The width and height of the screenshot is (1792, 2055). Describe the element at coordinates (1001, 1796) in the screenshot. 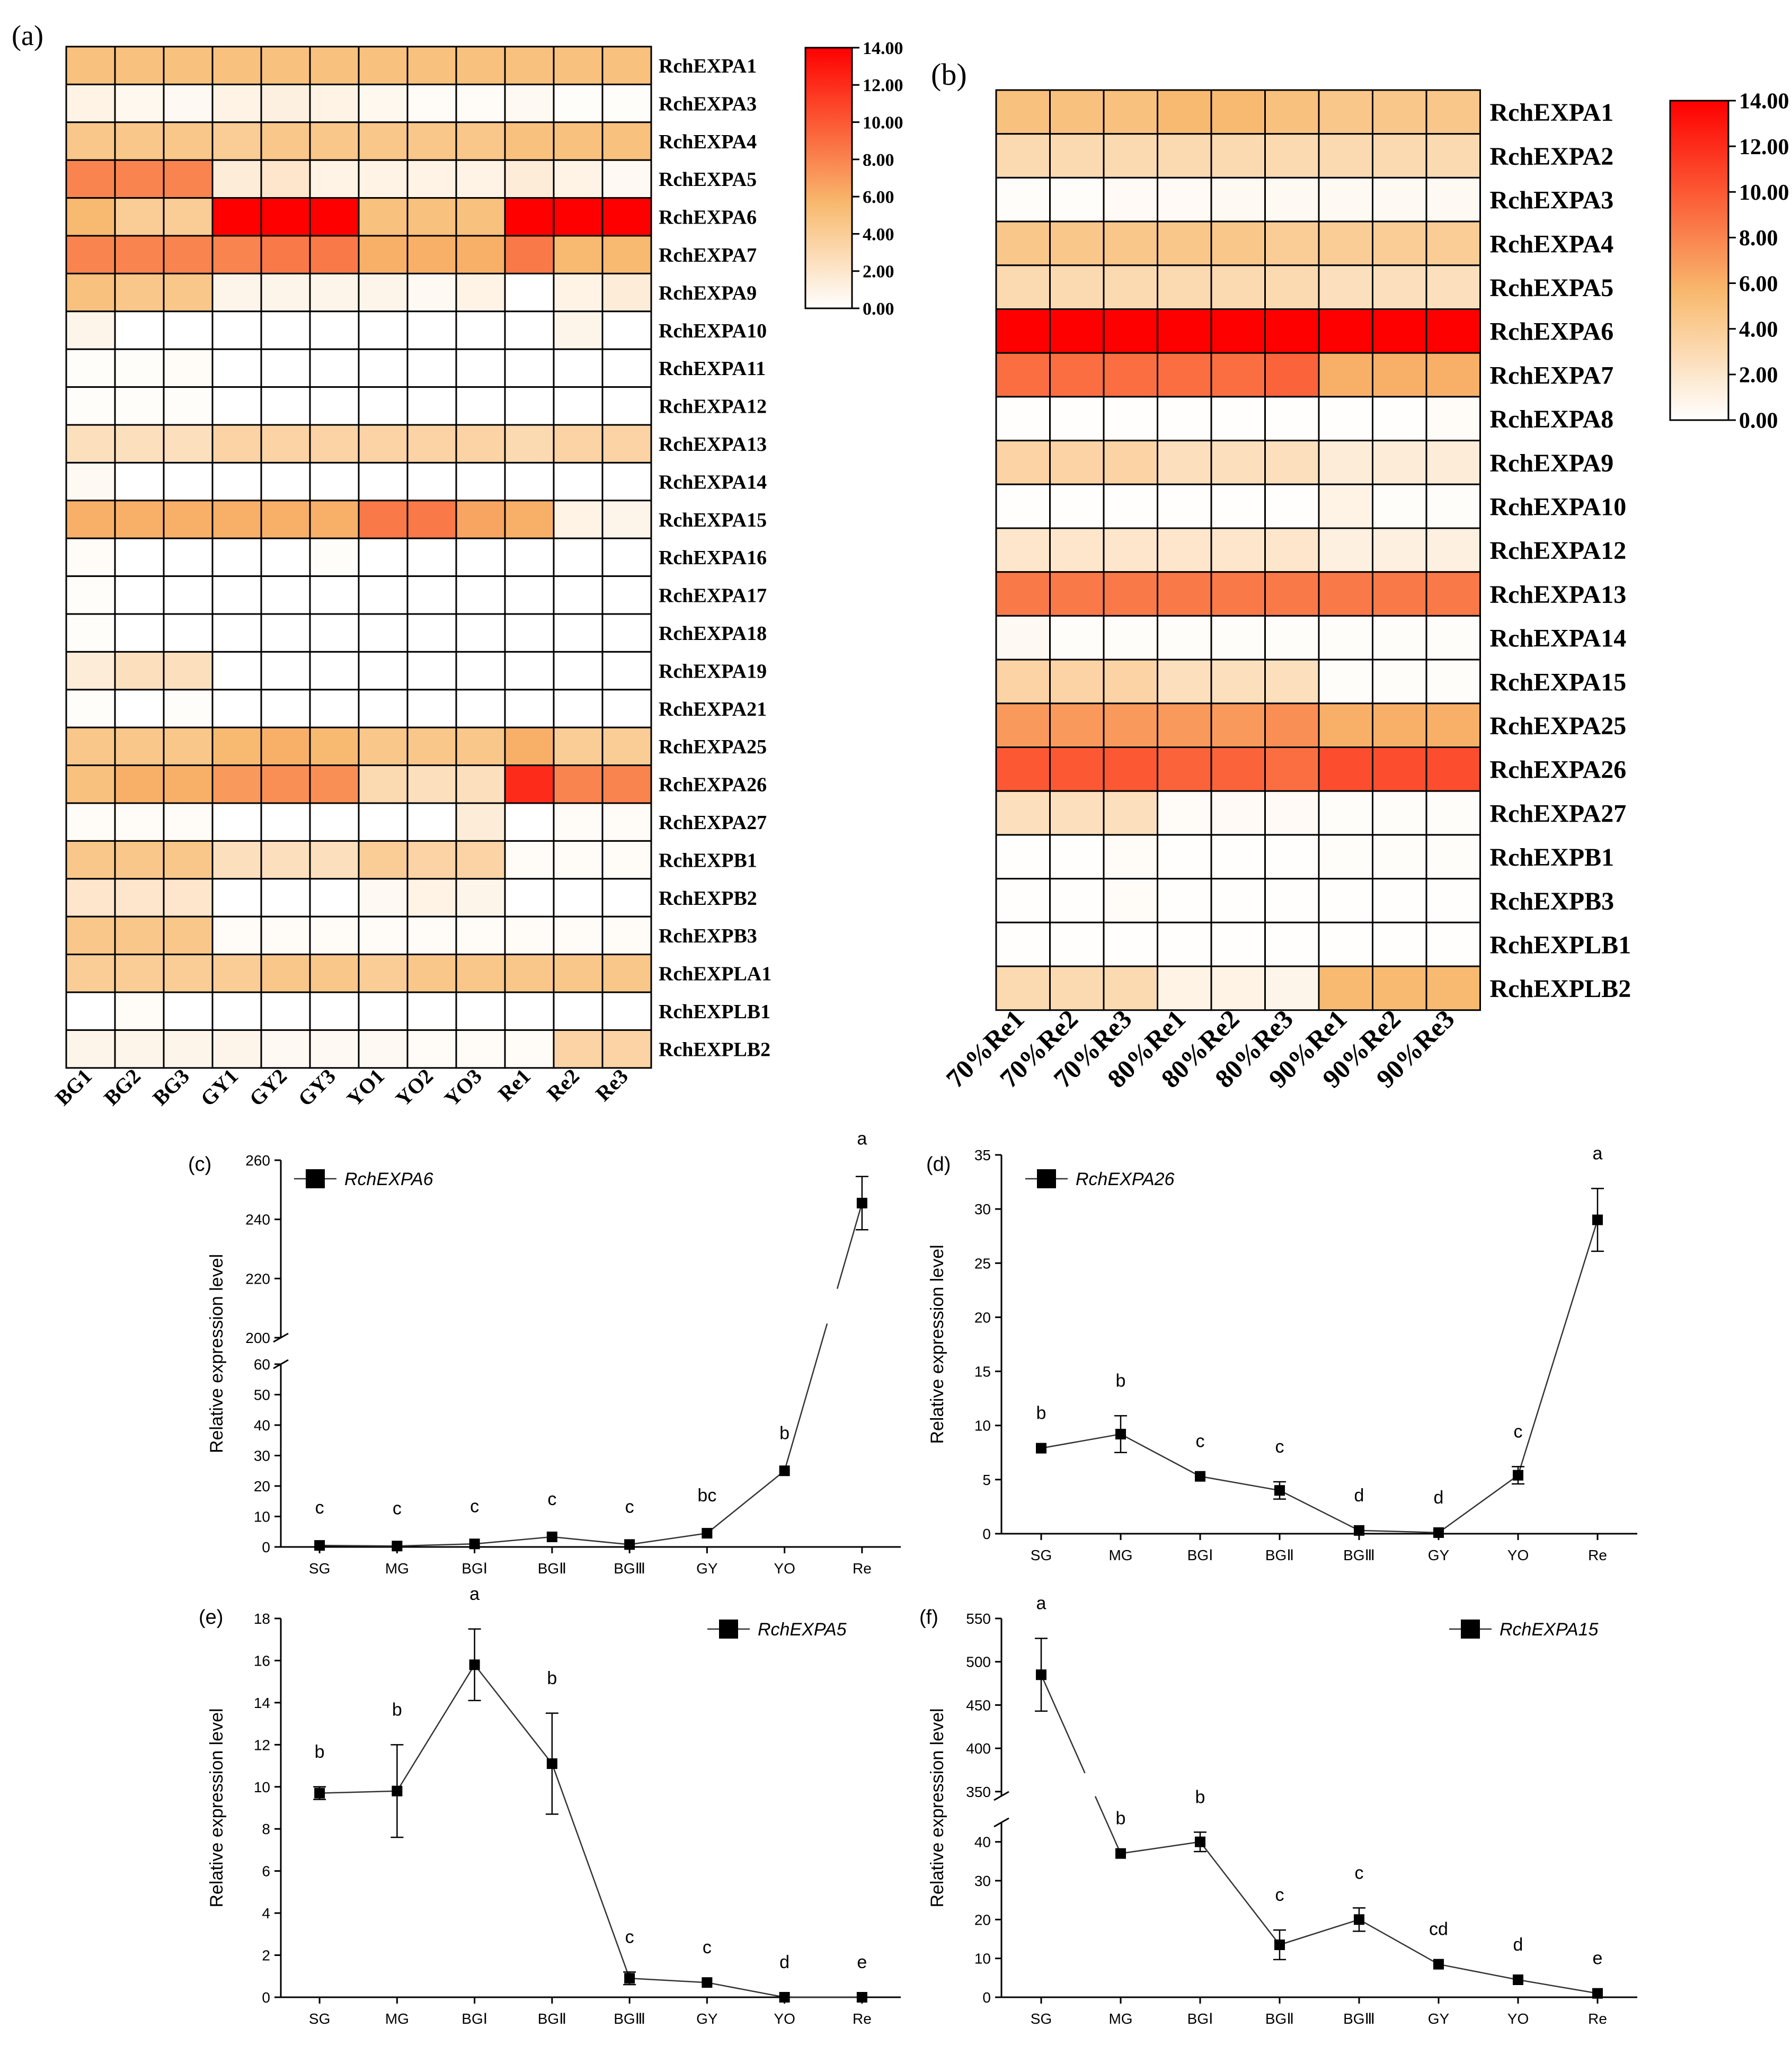

I see `axis-break-mark` at that location.